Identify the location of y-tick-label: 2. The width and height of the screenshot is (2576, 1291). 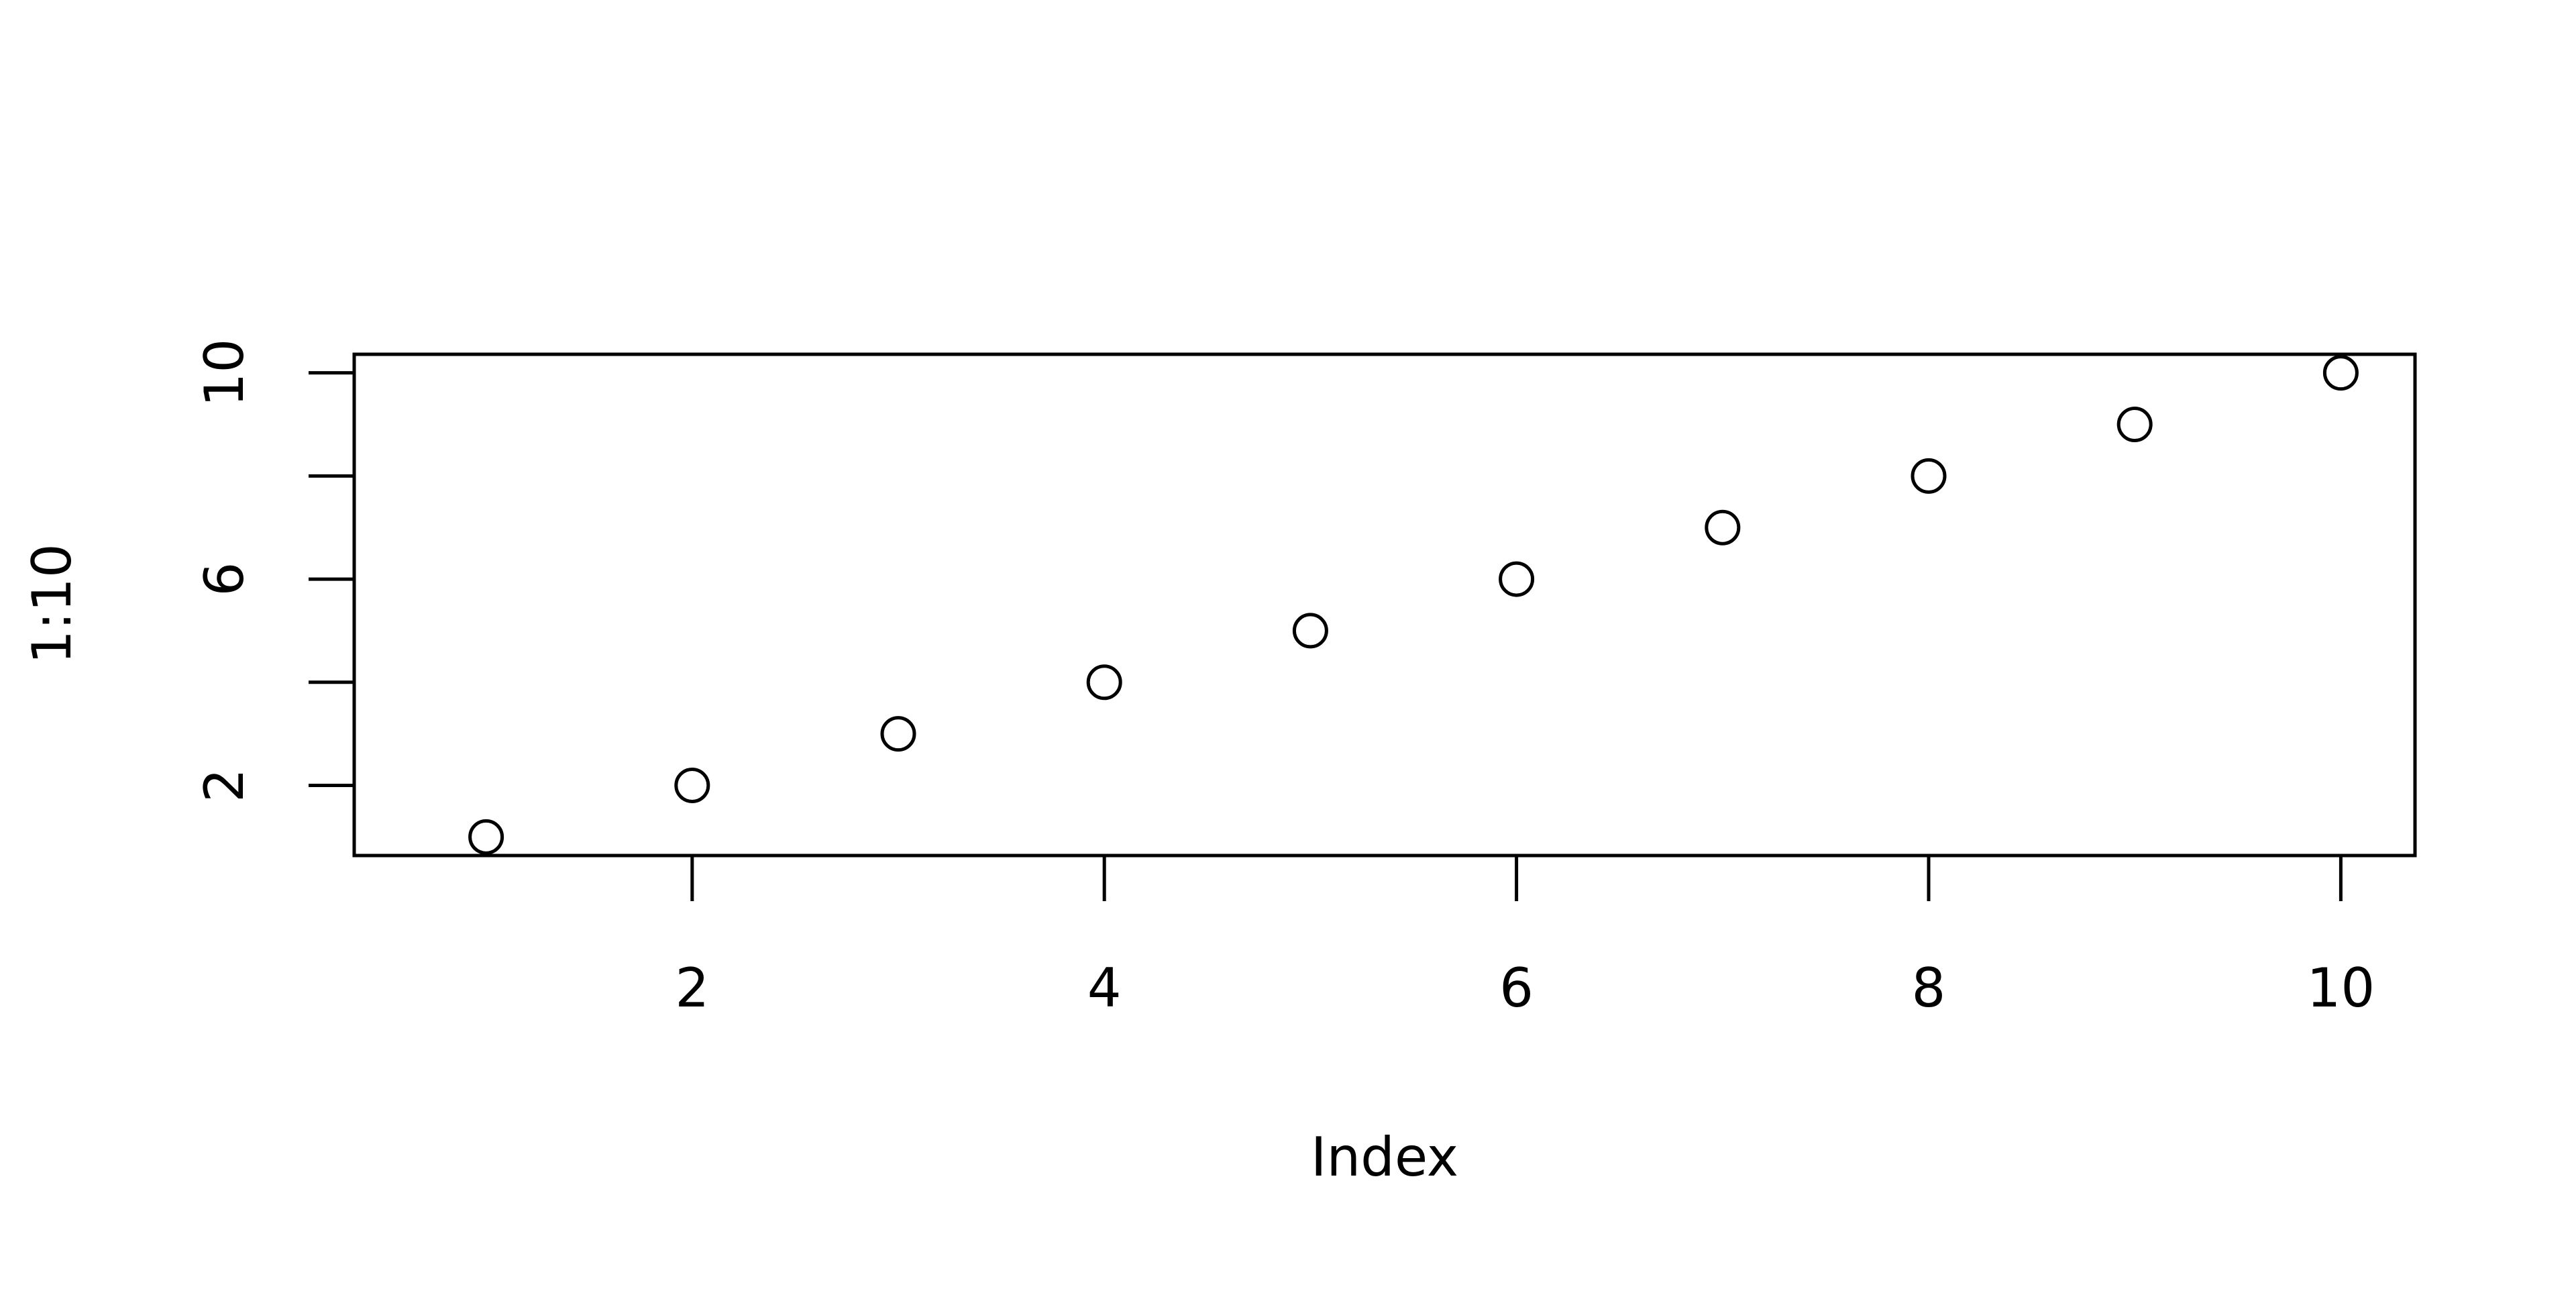
(224, 785).